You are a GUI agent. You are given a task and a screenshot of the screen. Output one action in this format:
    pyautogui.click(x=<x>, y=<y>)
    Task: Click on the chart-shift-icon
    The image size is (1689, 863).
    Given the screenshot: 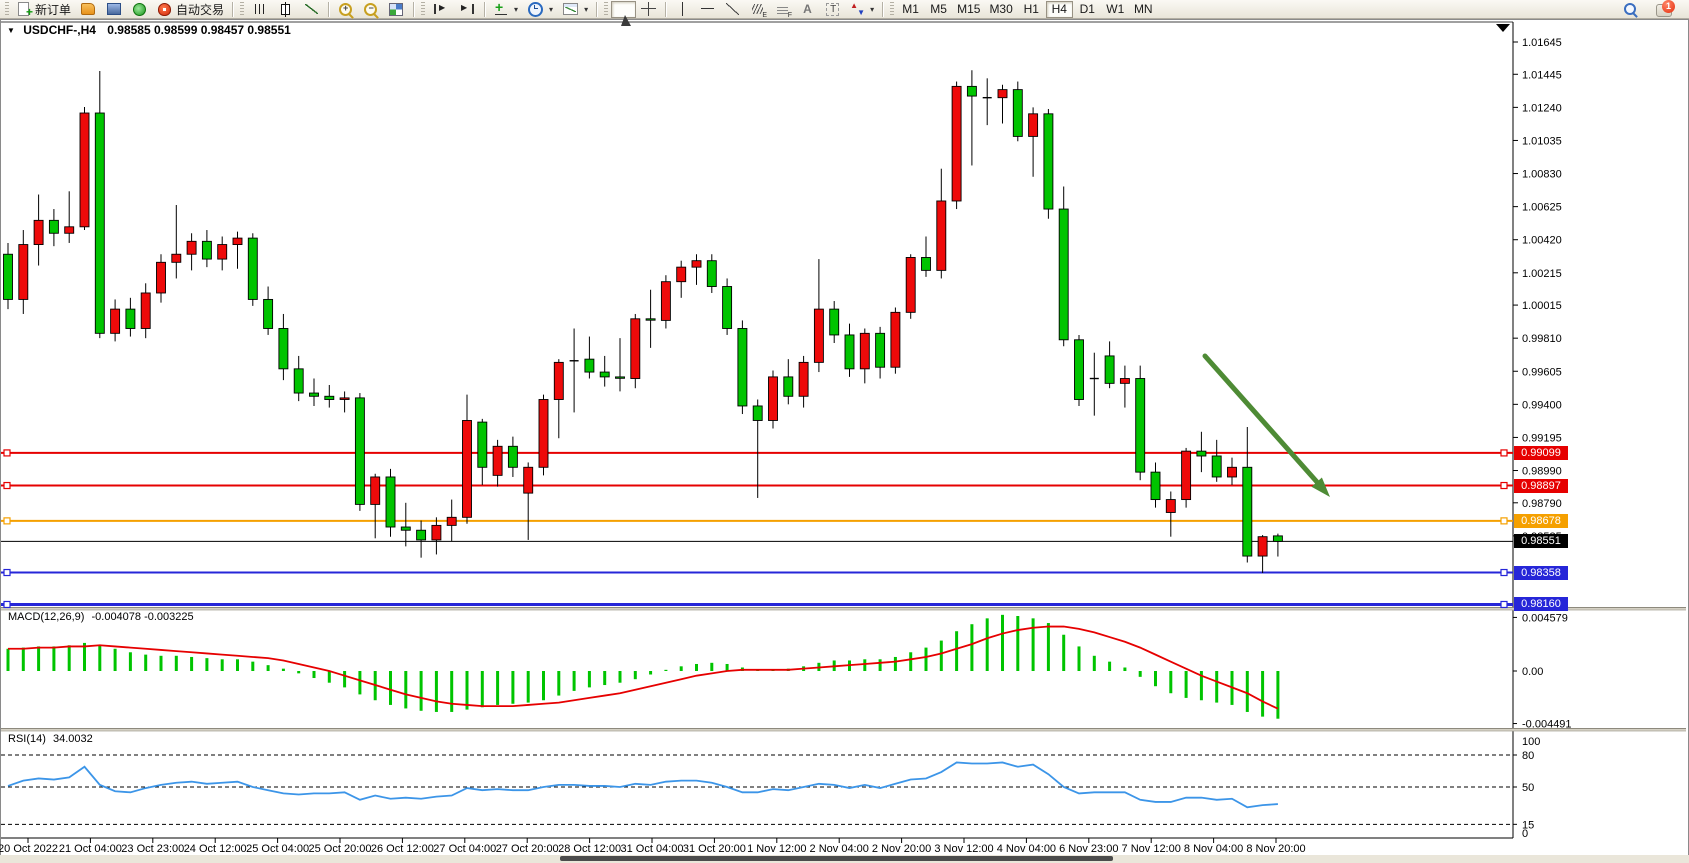 What is the action you would take?
    pyautogui.click(x=467, y=8)
    